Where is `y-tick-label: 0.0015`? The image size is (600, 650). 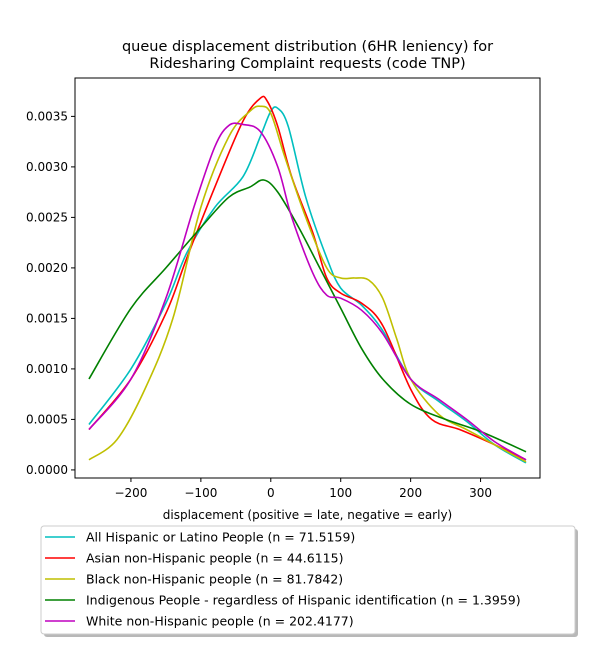
y-tick-label: 0.0015 is located at coordinates (47, 318).